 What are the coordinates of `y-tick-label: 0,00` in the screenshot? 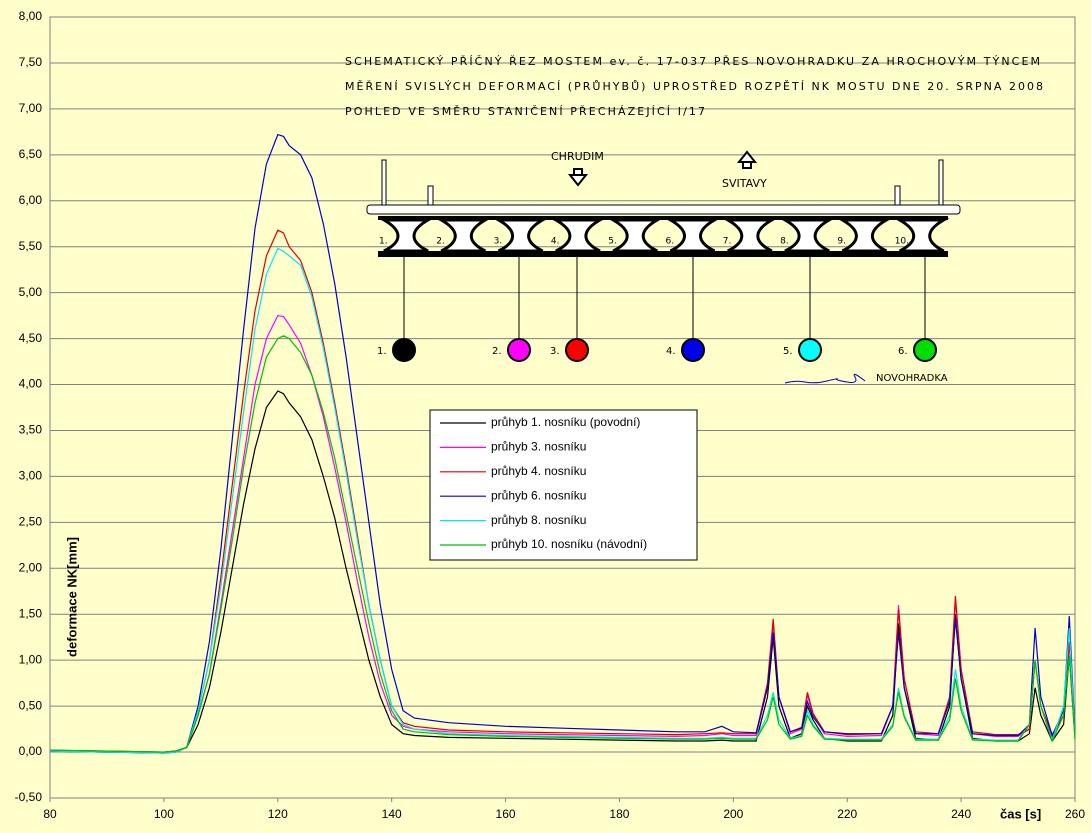 It's located at (31, 751).